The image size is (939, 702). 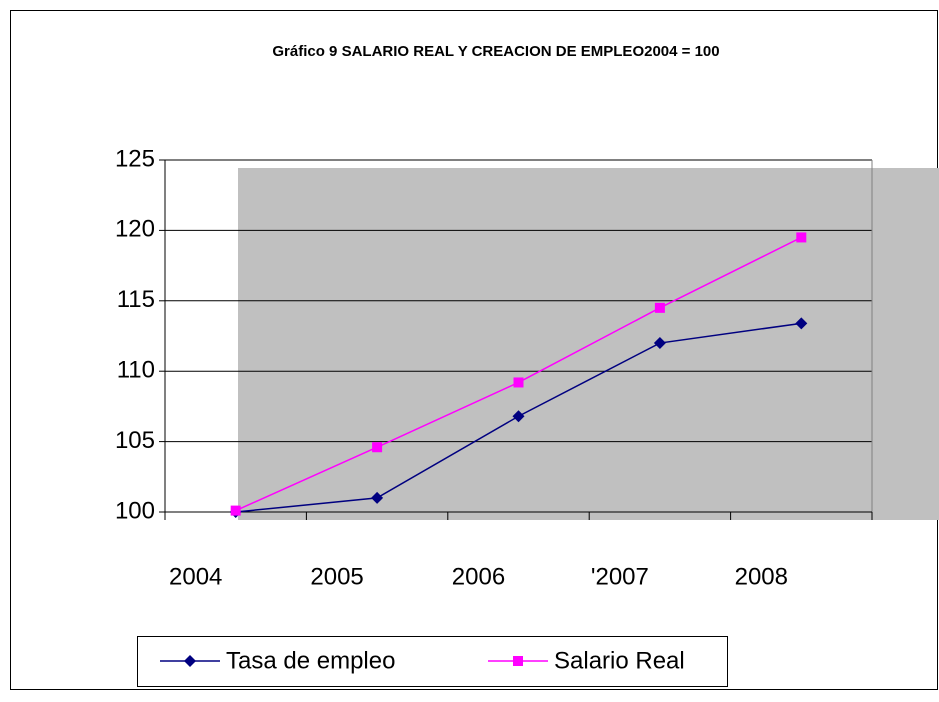 I want to click on y-tick-label: 110, so click(x=136, y=370).